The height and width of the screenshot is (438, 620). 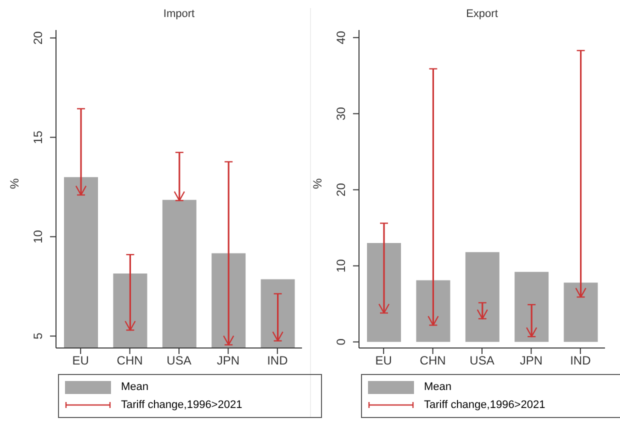 What do you see at coordinates (341, 342) in the screenshot?
I see `y-tick-label: 0` at bounding box center [341, 342].